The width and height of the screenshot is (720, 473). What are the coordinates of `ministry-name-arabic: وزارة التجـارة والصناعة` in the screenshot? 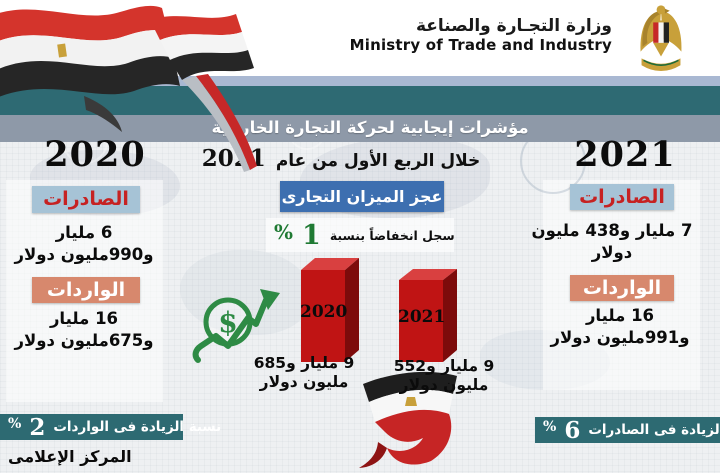 It's located at (513, 26).